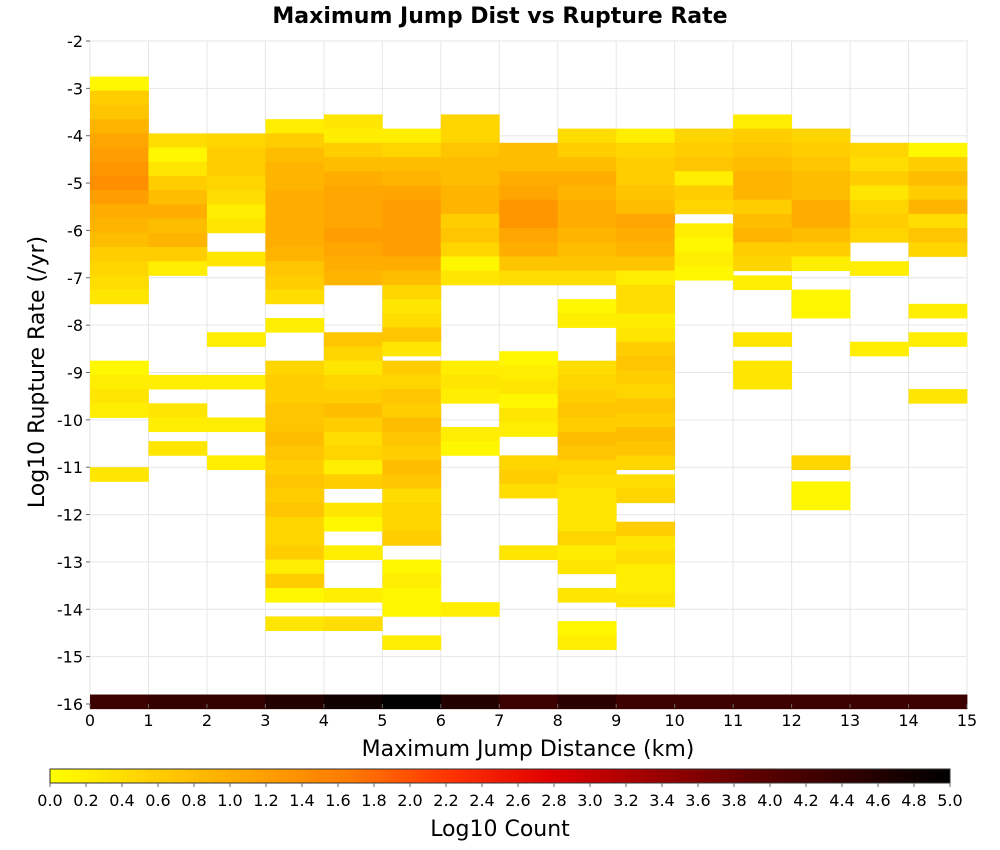  Describe the element at coordinates (733, 800) in the screenshot. I see `colorbar-tick-label: 3.8` at that location.